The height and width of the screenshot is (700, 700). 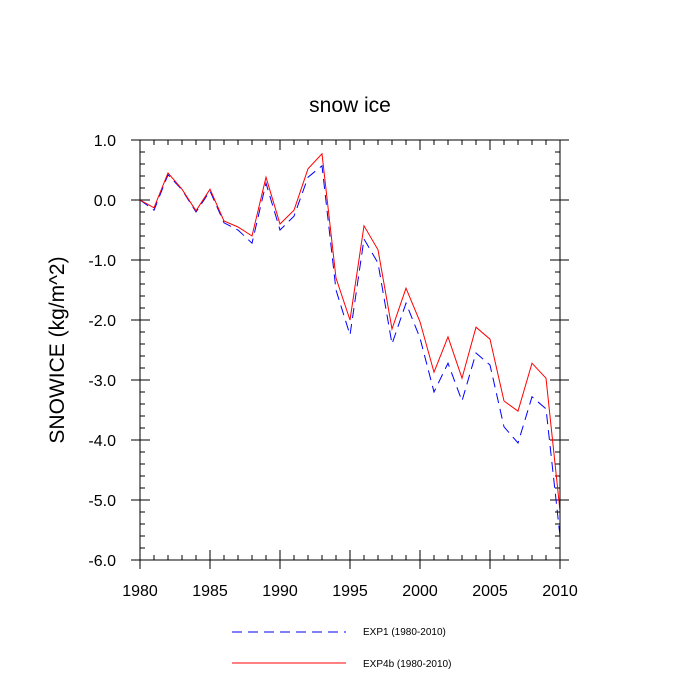 What do you see at coordinates (102, 261) in the screenshot?
I see `y-tick-label: -1.0` at bounding box center [102, 261].